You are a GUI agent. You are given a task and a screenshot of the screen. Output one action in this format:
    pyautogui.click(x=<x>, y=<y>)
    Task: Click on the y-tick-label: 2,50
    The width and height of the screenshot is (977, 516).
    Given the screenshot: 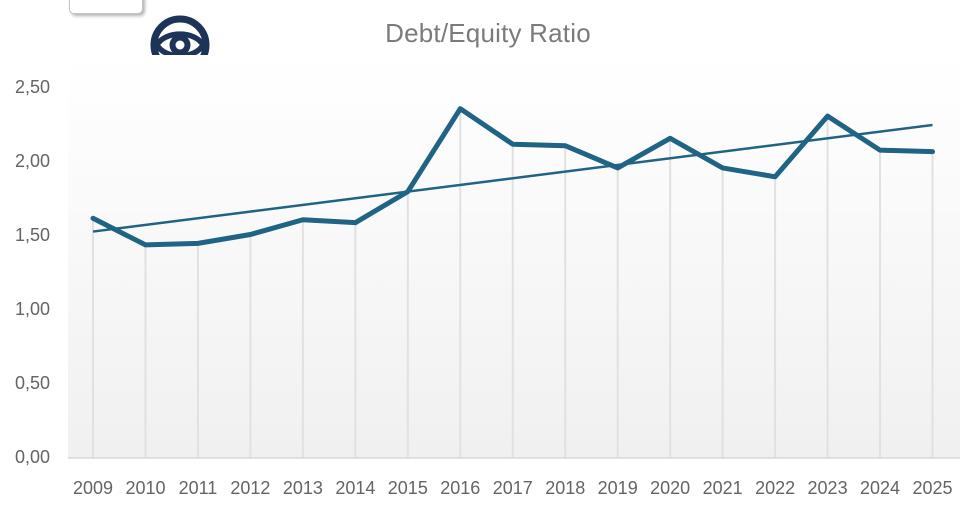 What is the action you would take?
    pyautogui.click(x=32, y=87)
    